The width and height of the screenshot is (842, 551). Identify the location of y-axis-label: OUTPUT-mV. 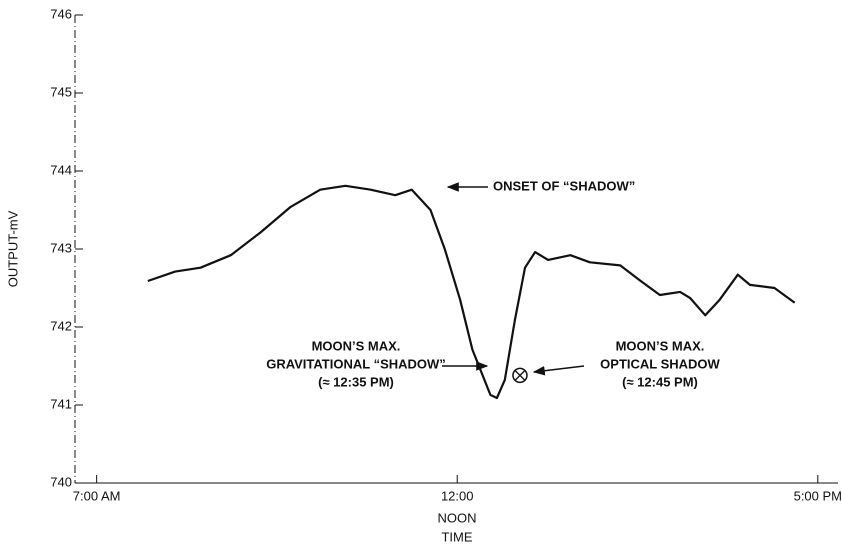
(12, 248).